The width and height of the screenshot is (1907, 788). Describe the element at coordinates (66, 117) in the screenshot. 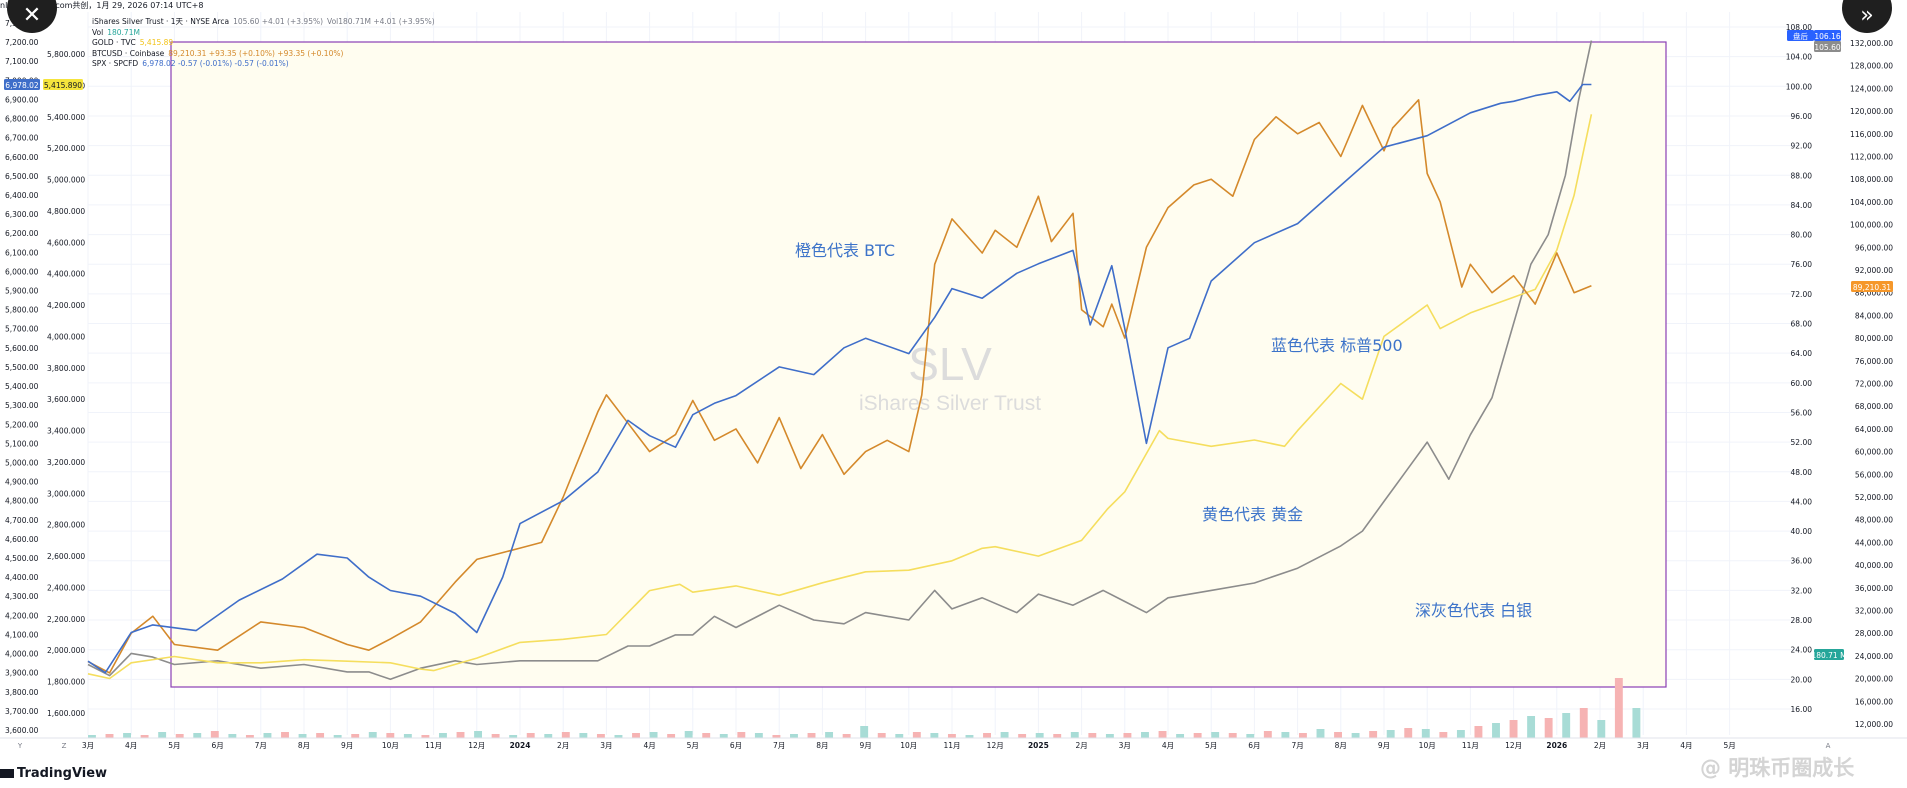

I see `gold-tick-label: 5,400.000` at that location.